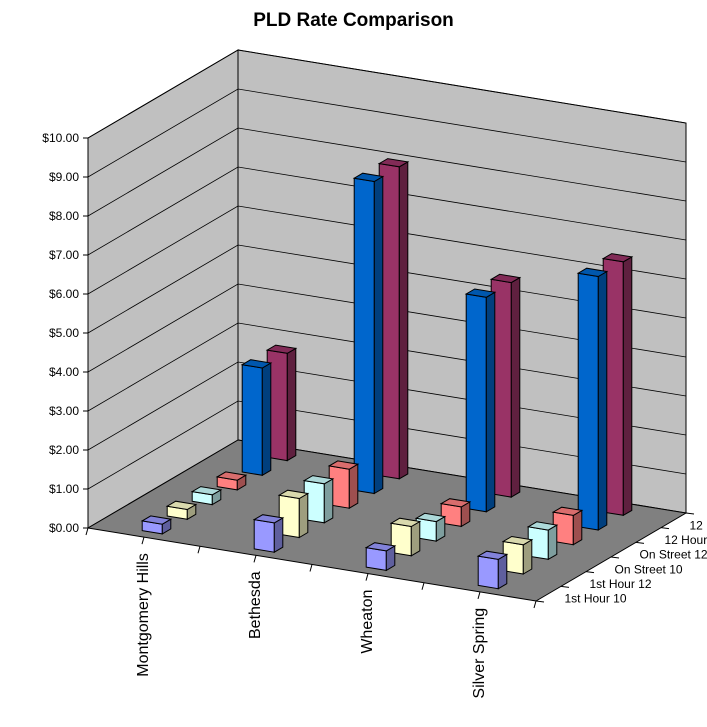 The image size is (707, 727). I want to click on bar-12-hour-12-wheaton, so click(505, 385).